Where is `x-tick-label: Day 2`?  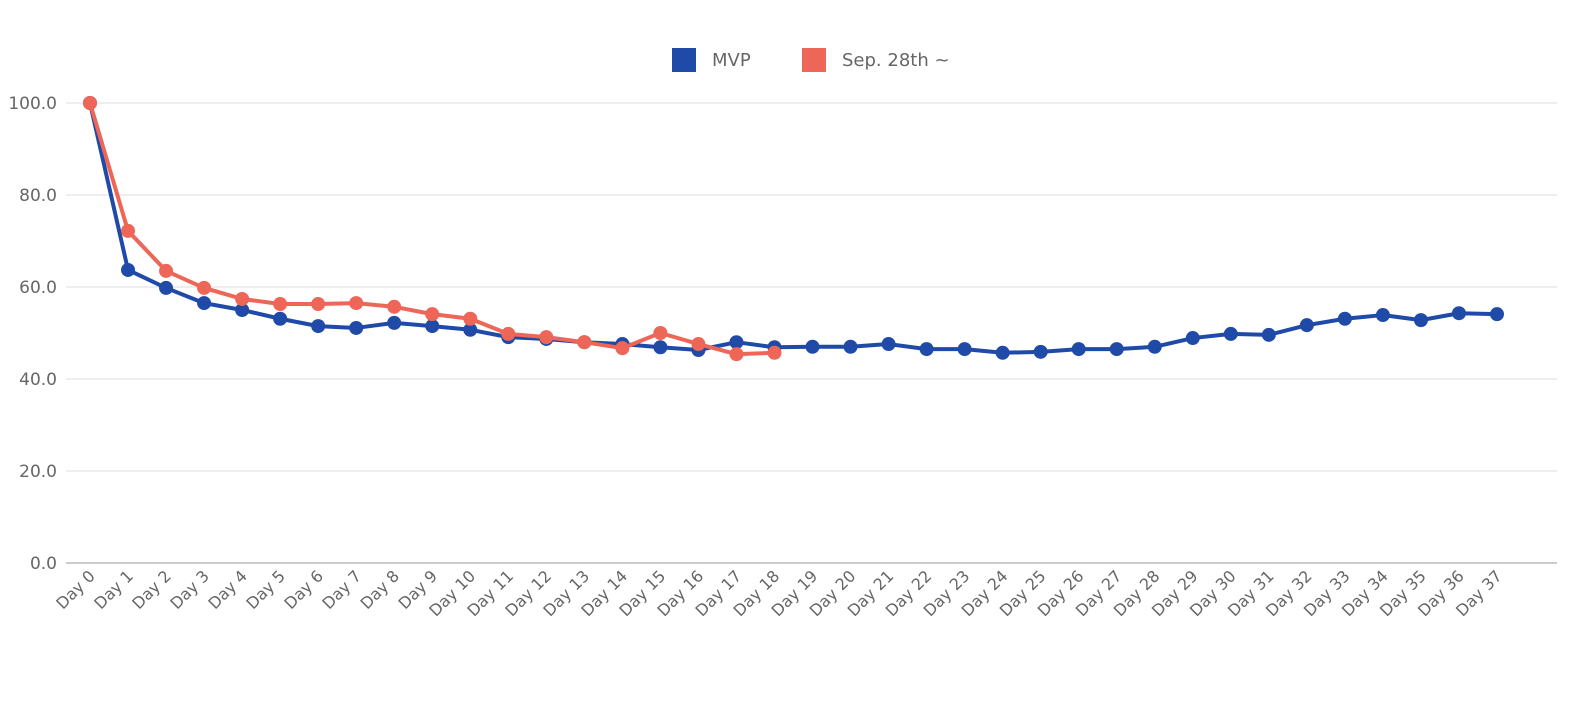
x-tick-label: Day 2 is located at coordinates (151, 589).